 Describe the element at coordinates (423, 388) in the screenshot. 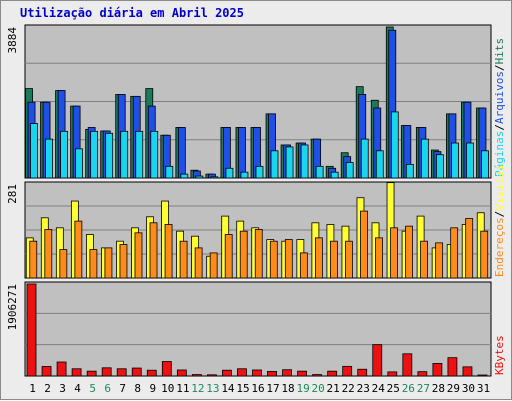

I see `x-tick-label-day-27: 27` at that location.